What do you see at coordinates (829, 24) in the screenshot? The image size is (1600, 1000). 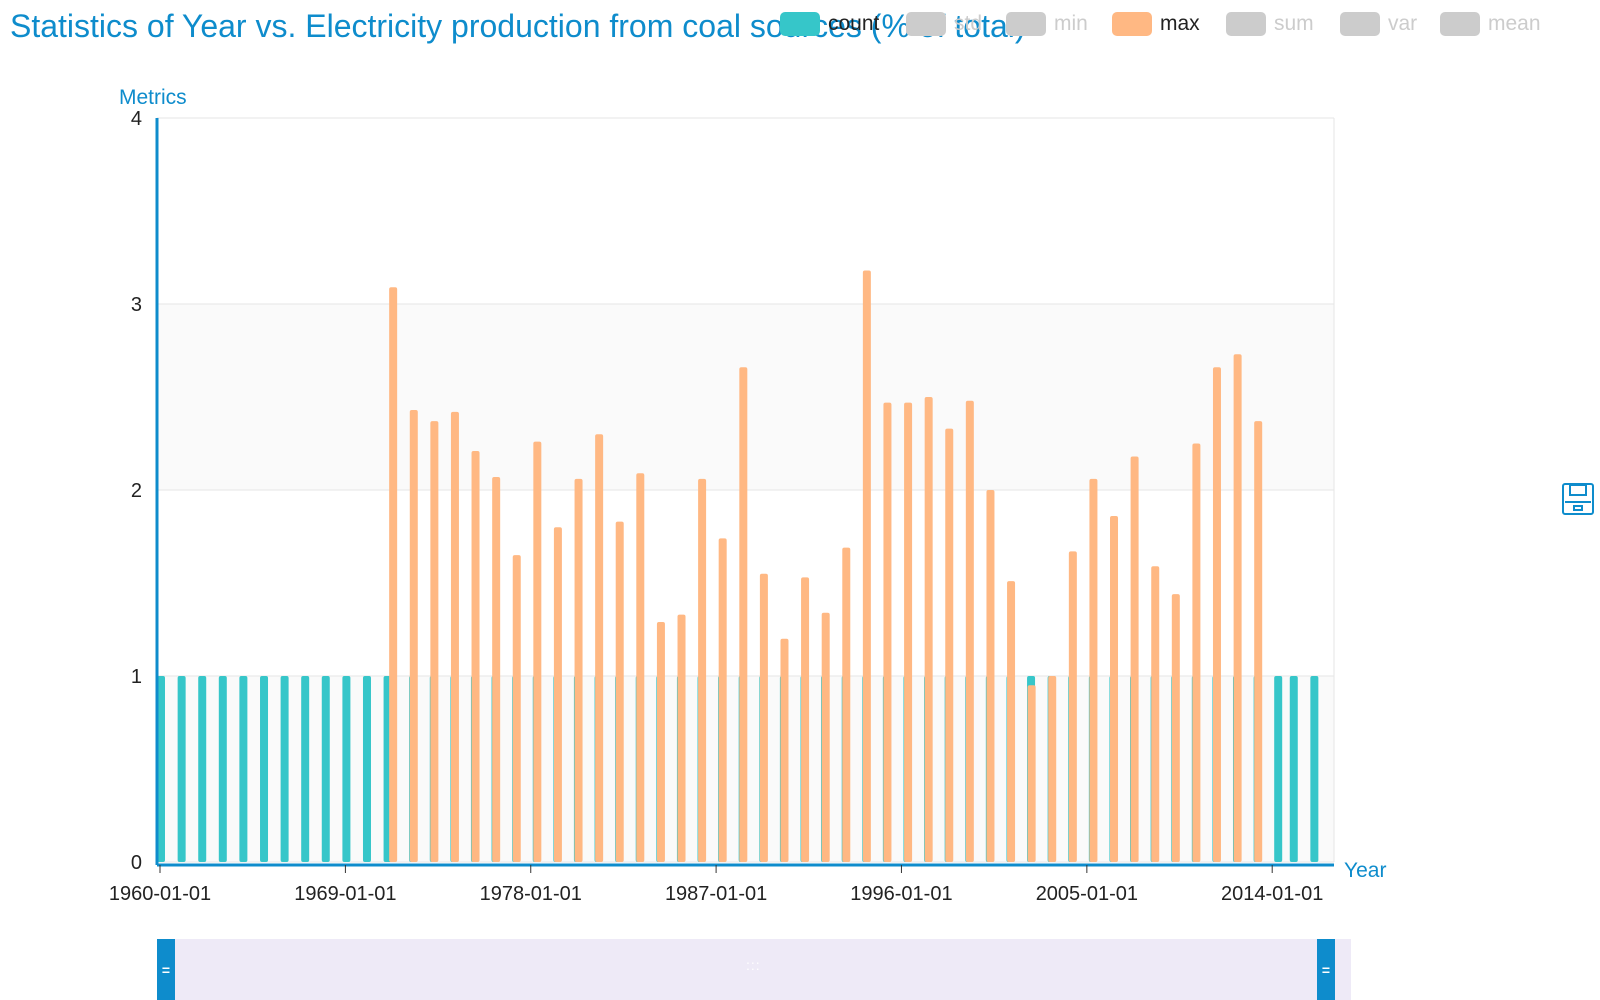 I see `legend-item-count: count` at bounding box center [829, 24].